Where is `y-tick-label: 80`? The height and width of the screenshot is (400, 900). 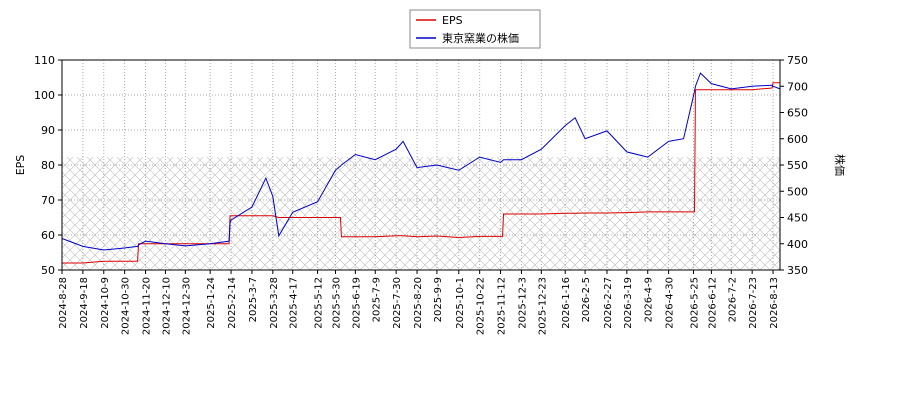 y-tick-label: 80 is located at coordinates (48, 165).